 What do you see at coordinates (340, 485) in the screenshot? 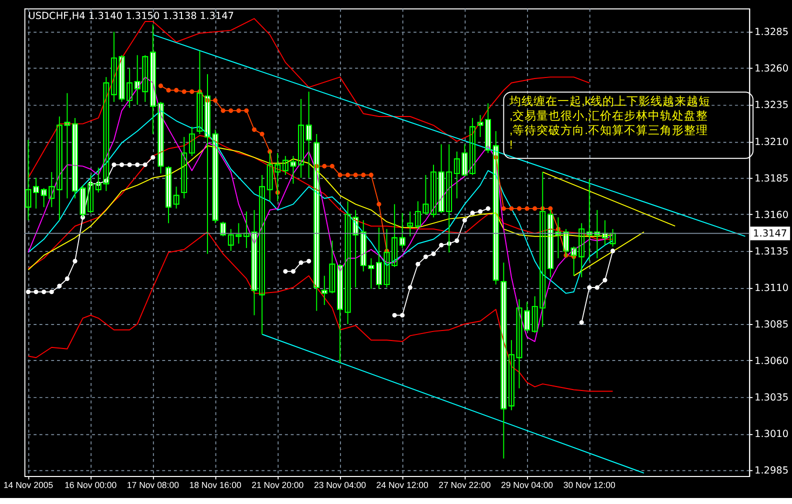
I see `x-tick-label: 23 Nov 04:00` at bounding box center [340, 485].